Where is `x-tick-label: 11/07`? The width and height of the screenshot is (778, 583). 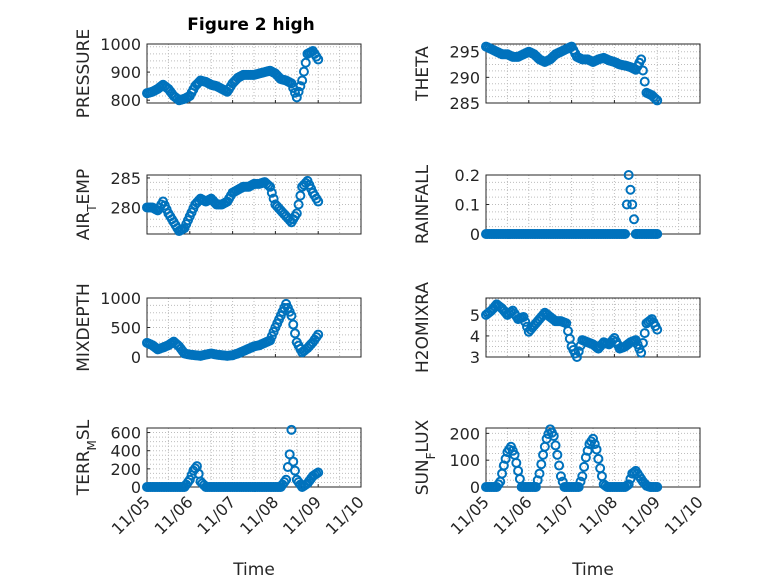
x-tick-label: 11/07 is located at coordinates (555, 515).